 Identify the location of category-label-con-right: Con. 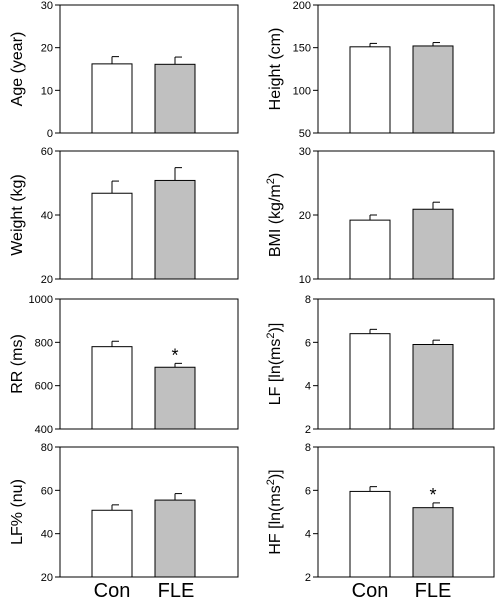
(370, 591).